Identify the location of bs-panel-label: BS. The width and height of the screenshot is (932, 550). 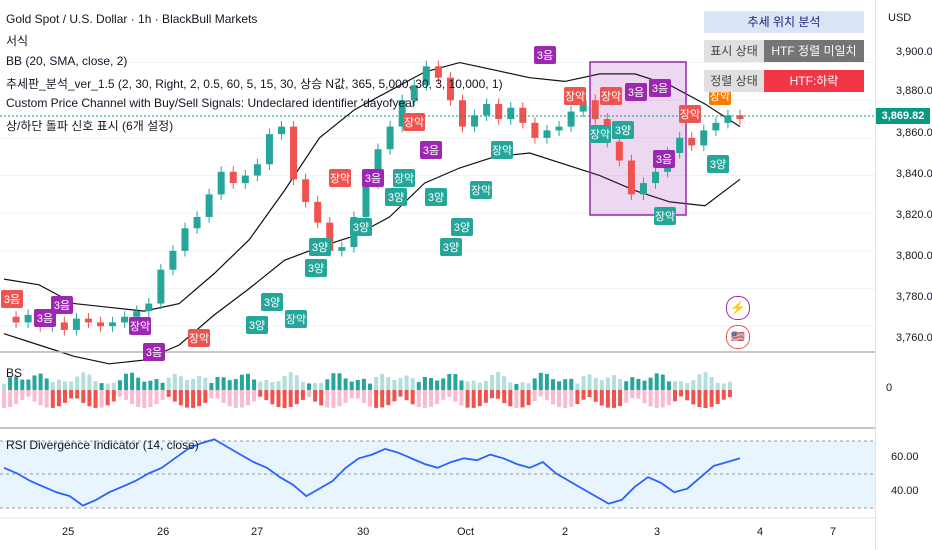
(14, 373).